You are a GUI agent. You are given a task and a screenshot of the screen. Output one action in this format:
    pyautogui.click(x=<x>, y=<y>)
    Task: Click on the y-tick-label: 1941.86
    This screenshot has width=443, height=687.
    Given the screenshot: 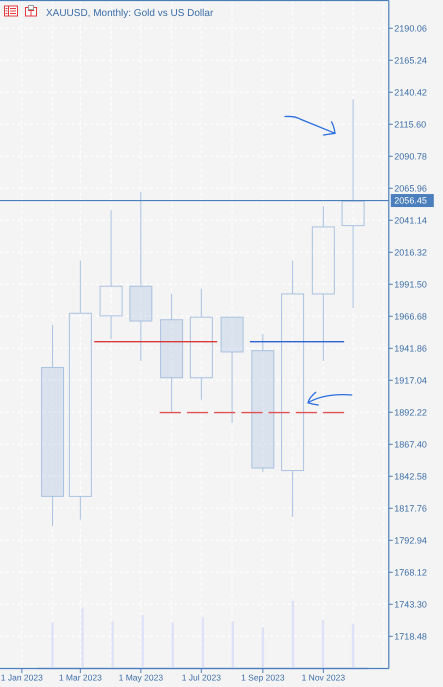 What is the action you would take?
    pyautogui.click(x=410, y=348)
    